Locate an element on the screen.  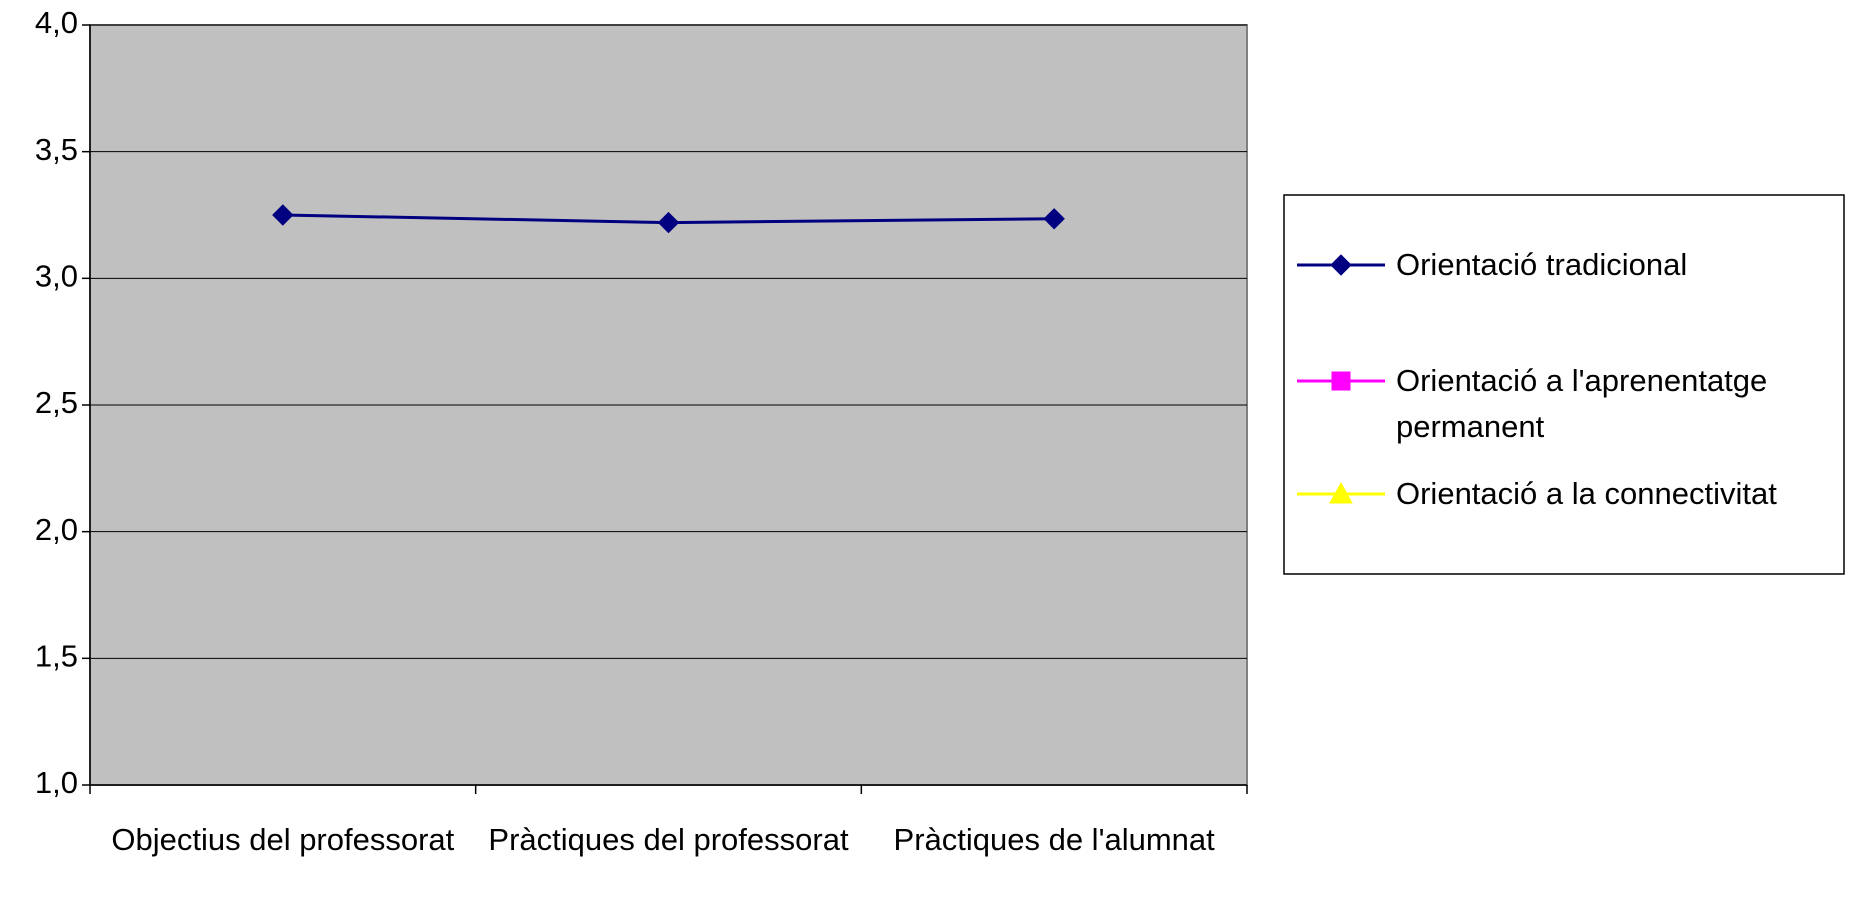
legend-label: Orientació a la connectivitat is located at coordinates (1586, 493).